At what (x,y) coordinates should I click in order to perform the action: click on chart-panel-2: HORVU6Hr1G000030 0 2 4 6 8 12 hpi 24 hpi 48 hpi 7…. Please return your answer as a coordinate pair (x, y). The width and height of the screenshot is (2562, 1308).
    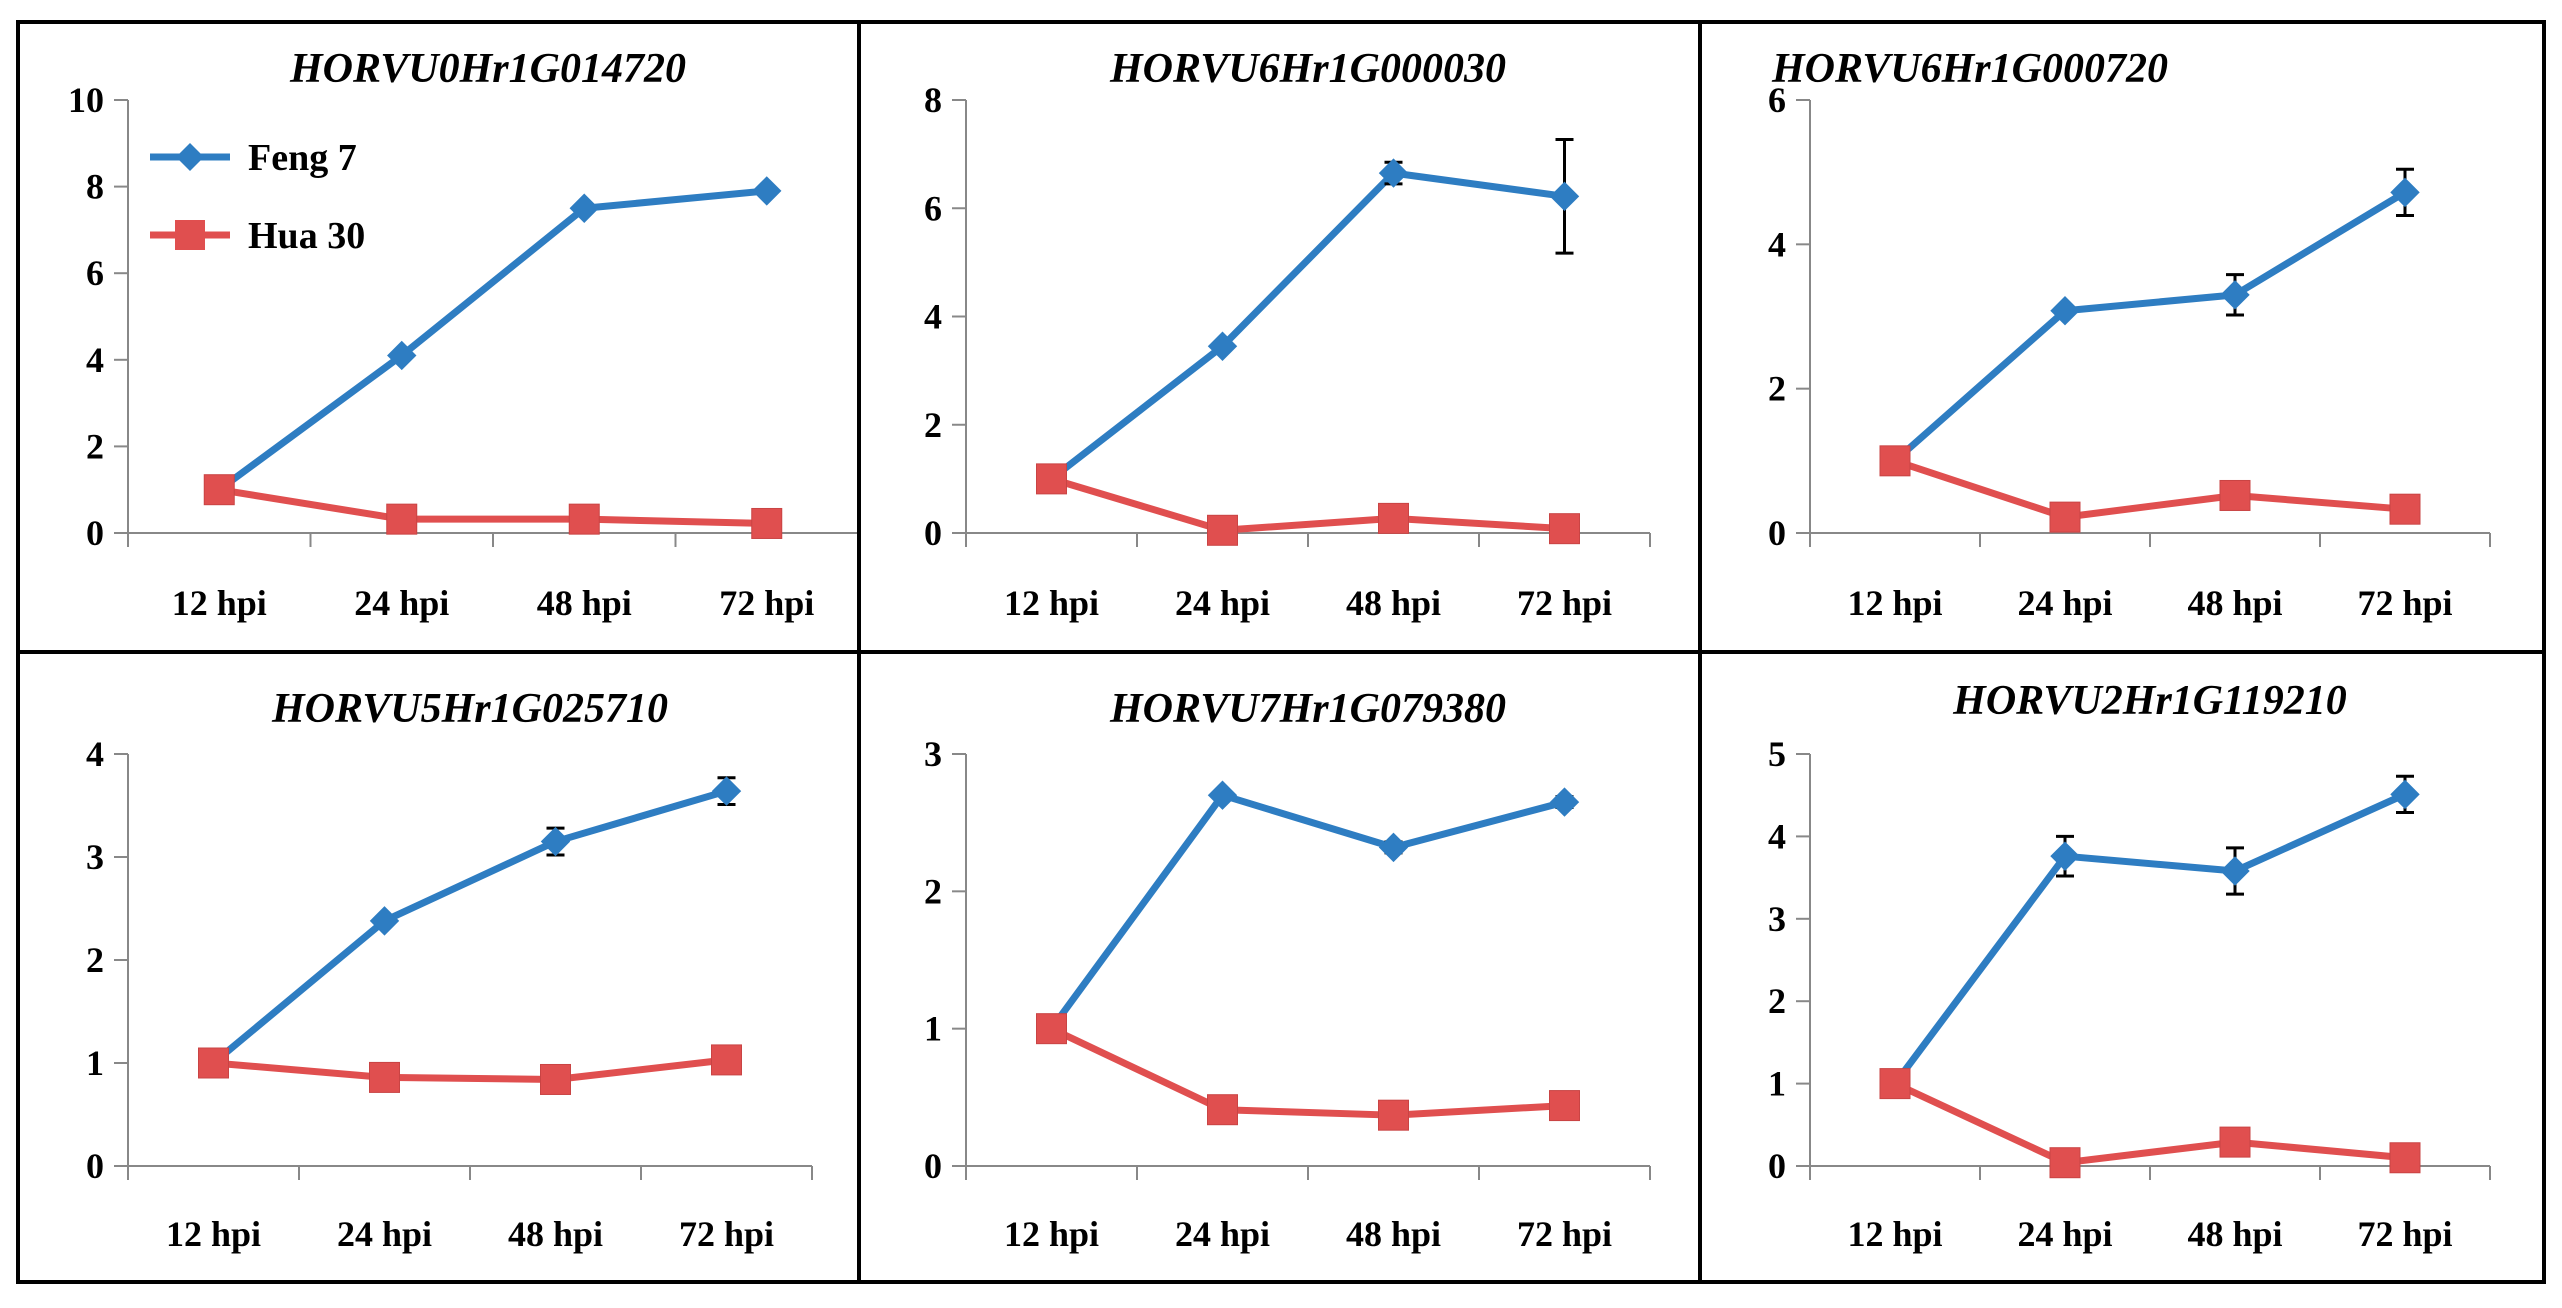
    Looking at the image, I should click on (1287, 334).